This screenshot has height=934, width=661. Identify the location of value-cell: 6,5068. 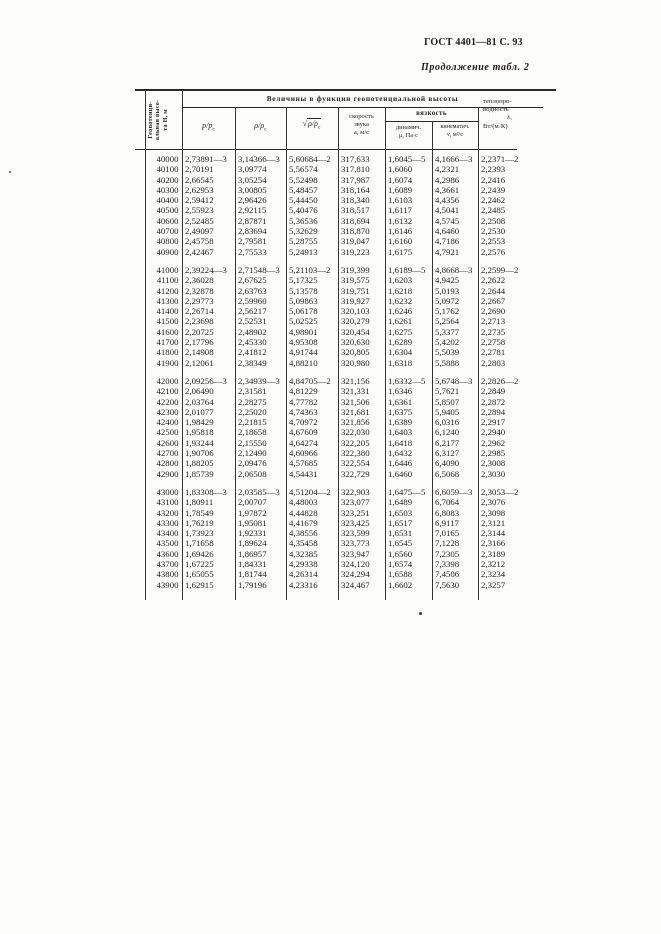
(447, 473).